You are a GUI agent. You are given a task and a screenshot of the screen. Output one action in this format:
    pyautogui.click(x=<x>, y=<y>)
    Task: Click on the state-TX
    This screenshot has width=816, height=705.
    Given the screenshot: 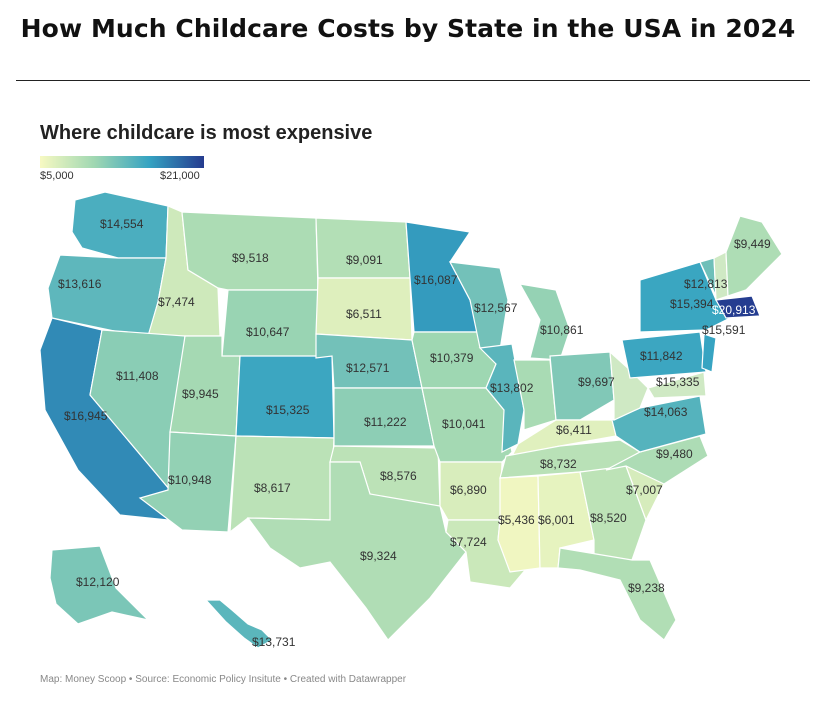 What is the action you would take?
    pyautogui.click(x=356, y=551)
    